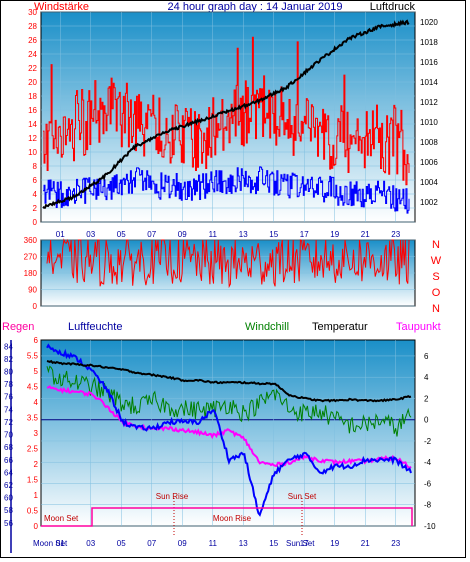  What do you see at coordinates (428, 483) in the screenshot?
I see `temp-tick-label: -6` at bounding box center [428, 483].